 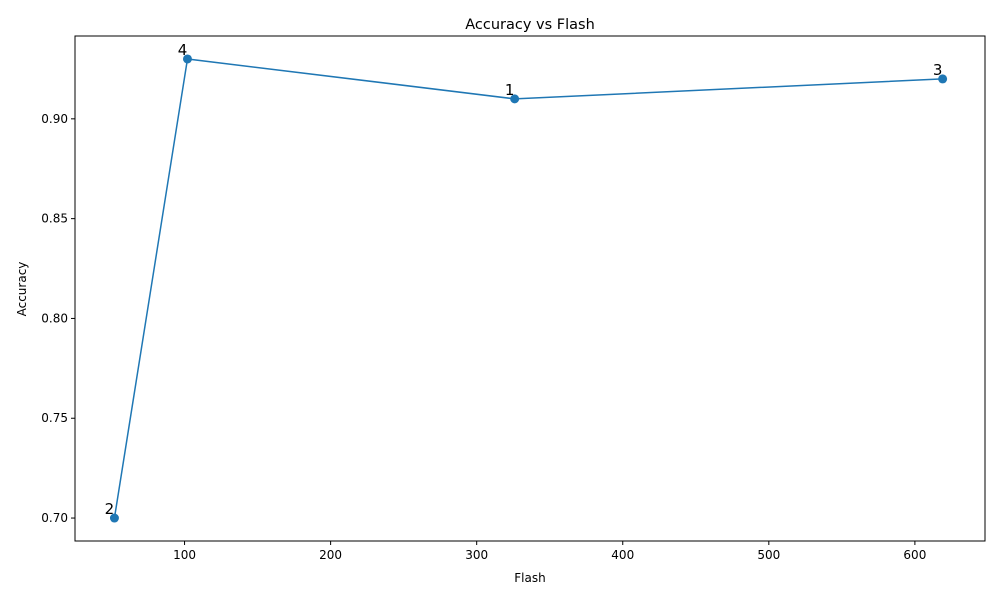 I want to click on x-tick-label: 600, so click(x=914, y=555).